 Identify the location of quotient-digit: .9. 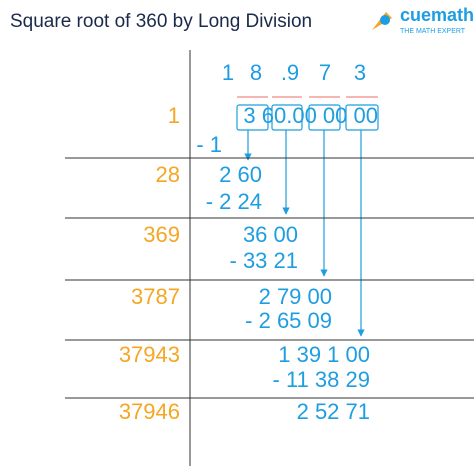
(290, 72).